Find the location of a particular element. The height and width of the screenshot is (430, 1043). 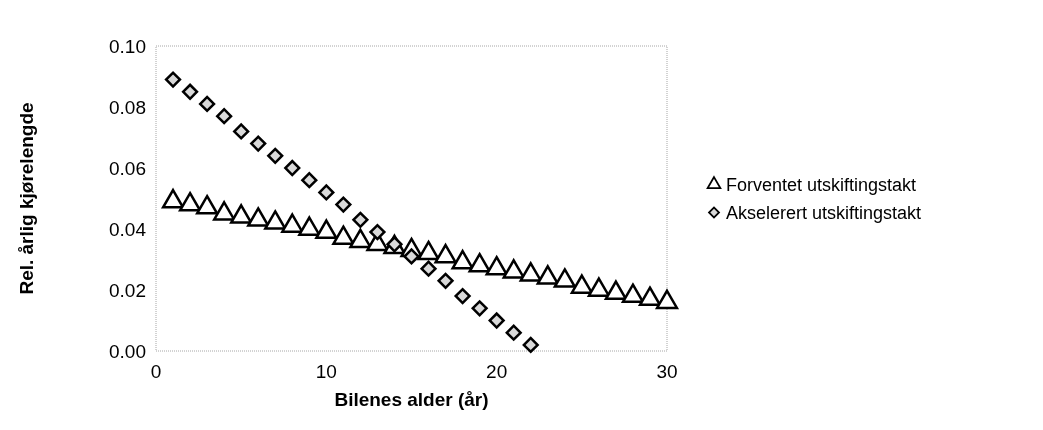

y-tick-label: 0.10 is located at coordinates (127, 46).